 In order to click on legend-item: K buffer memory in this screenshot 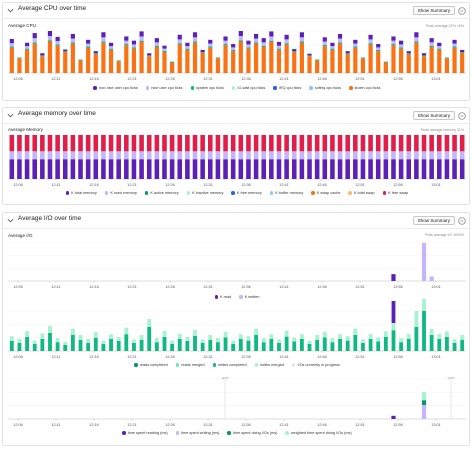, I will do `click(286, 193)`.